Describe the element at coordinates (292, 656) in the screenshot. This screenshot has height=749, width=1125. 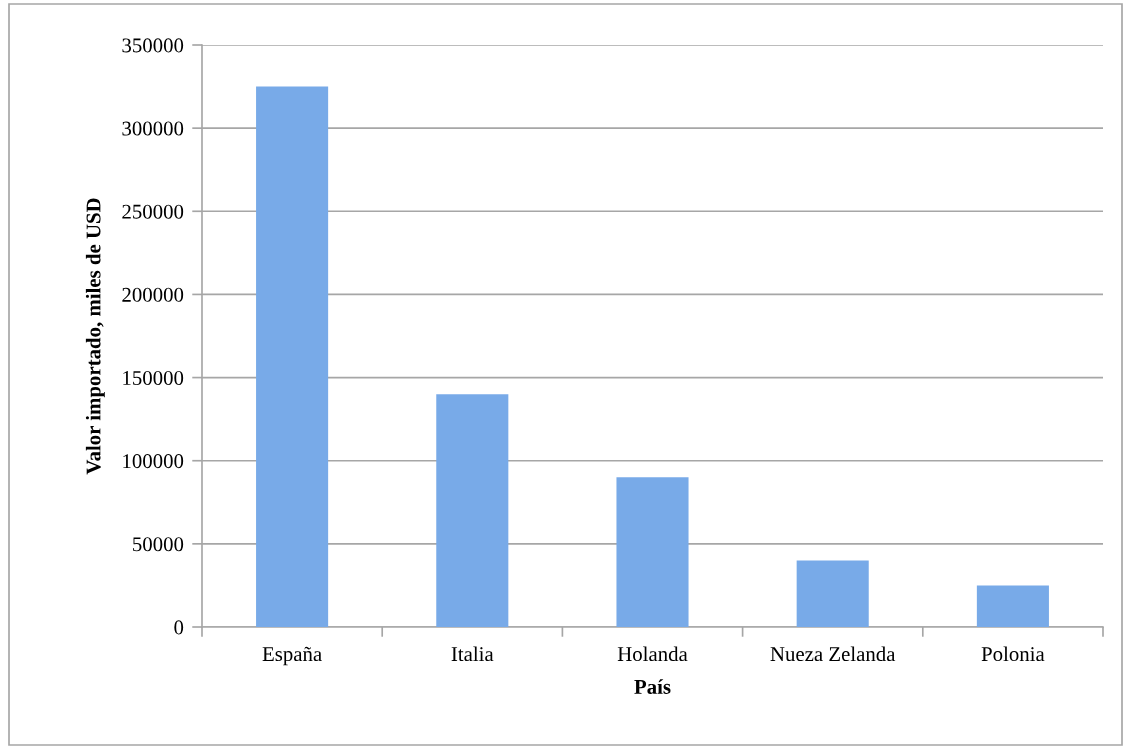
I see `x-tick-label: España` at that location.